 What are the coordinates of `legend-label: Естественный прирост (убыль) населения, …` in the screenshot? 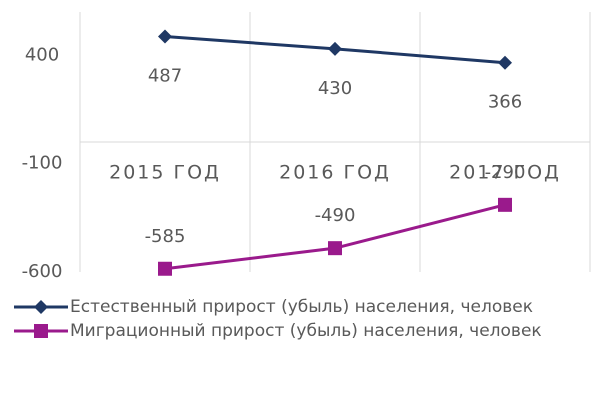 It's located at (301, 307).